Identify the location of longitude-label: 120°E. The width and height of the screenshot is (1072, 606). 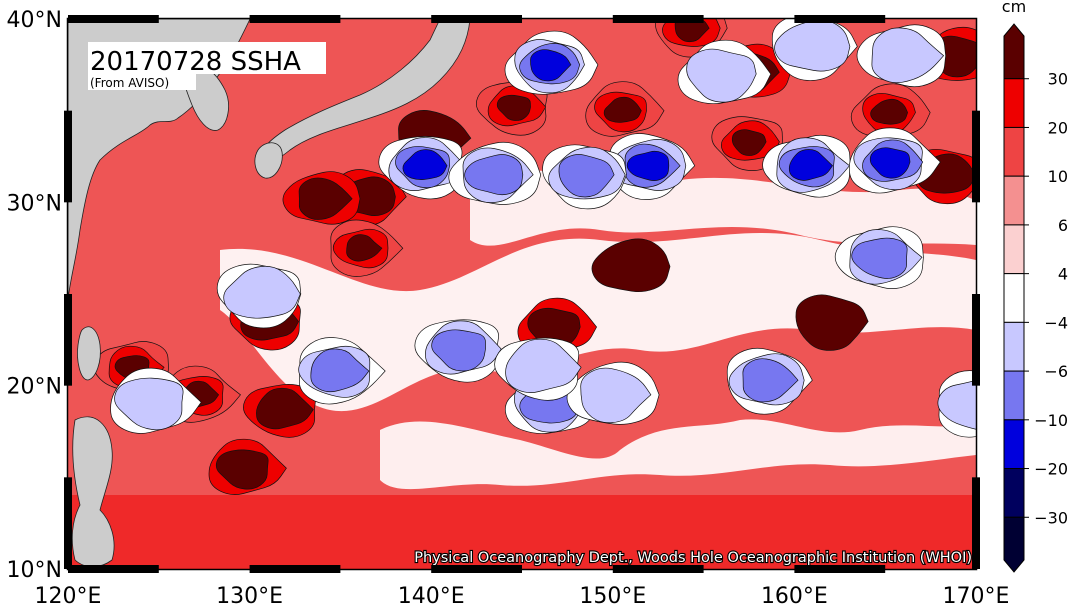
(68, 595).